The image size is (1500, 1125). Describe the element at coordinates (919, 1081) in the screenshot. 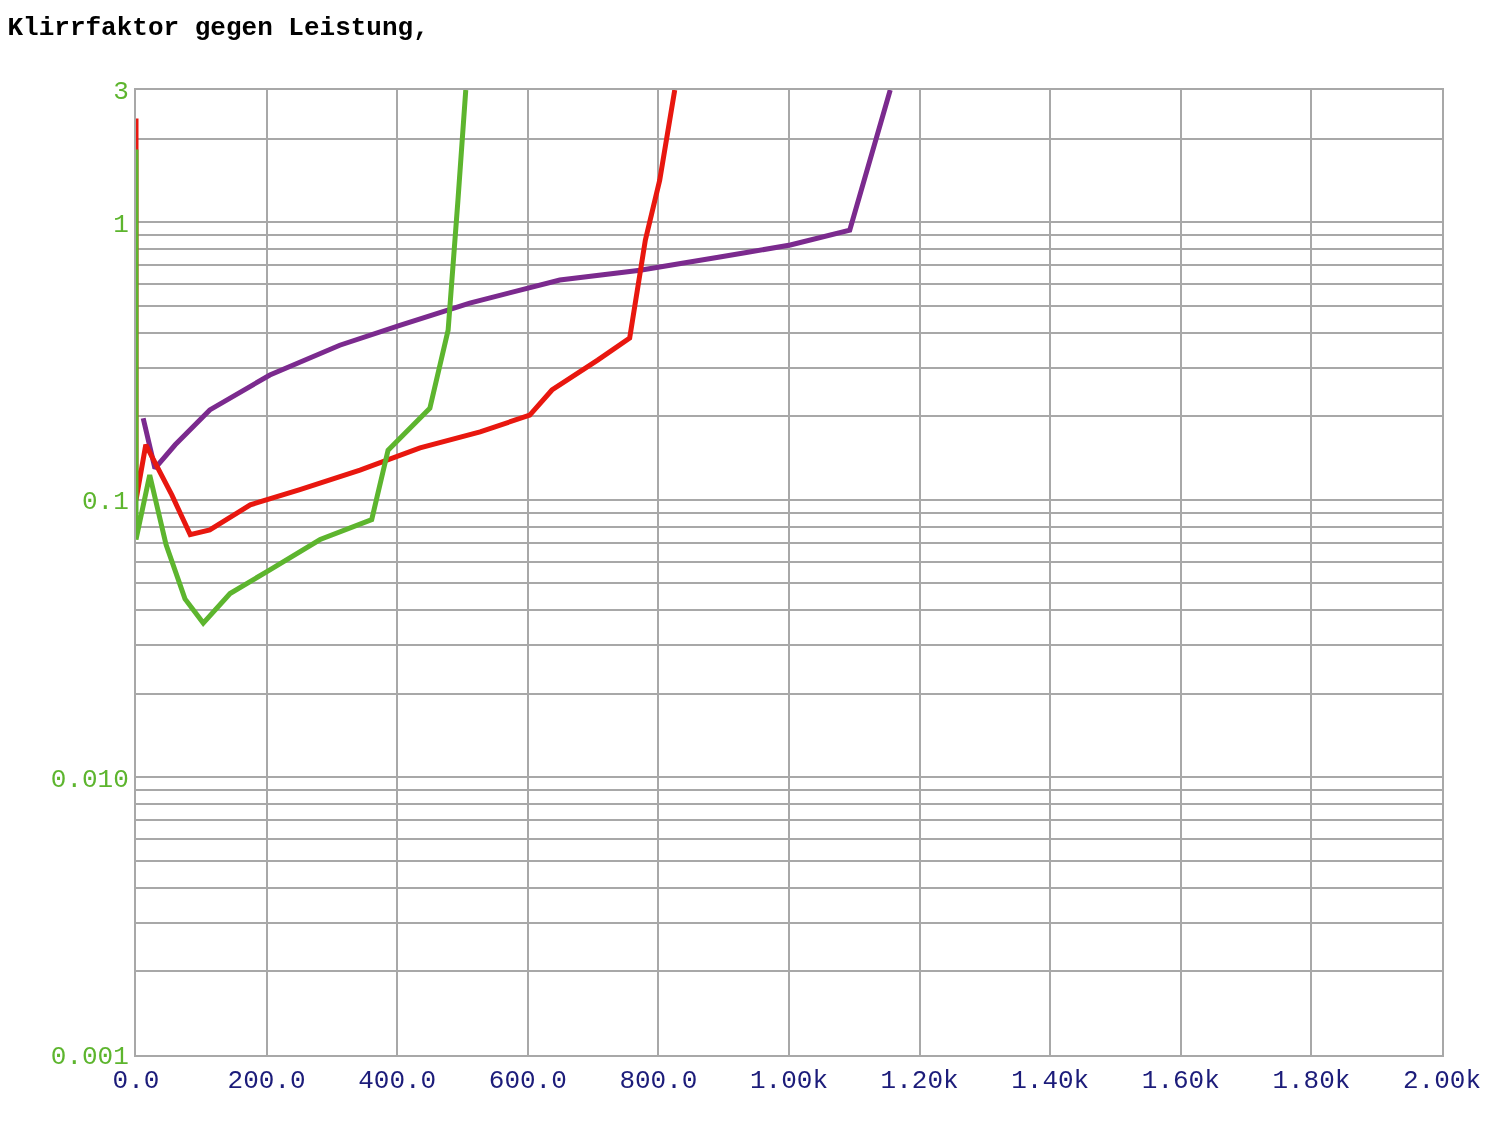

I see `x-tick-label: 1.20k` at that location.